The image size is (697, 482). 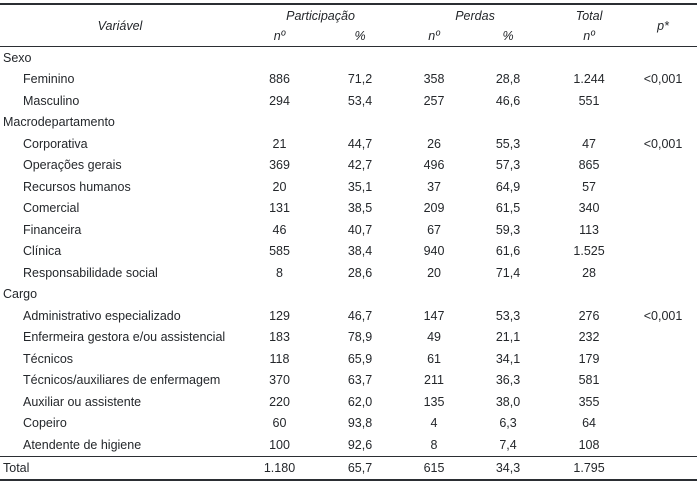 I want to click on table-row: Atendente de higiene 100 92,6 8 7,4 108, so click(x=348, y=445).